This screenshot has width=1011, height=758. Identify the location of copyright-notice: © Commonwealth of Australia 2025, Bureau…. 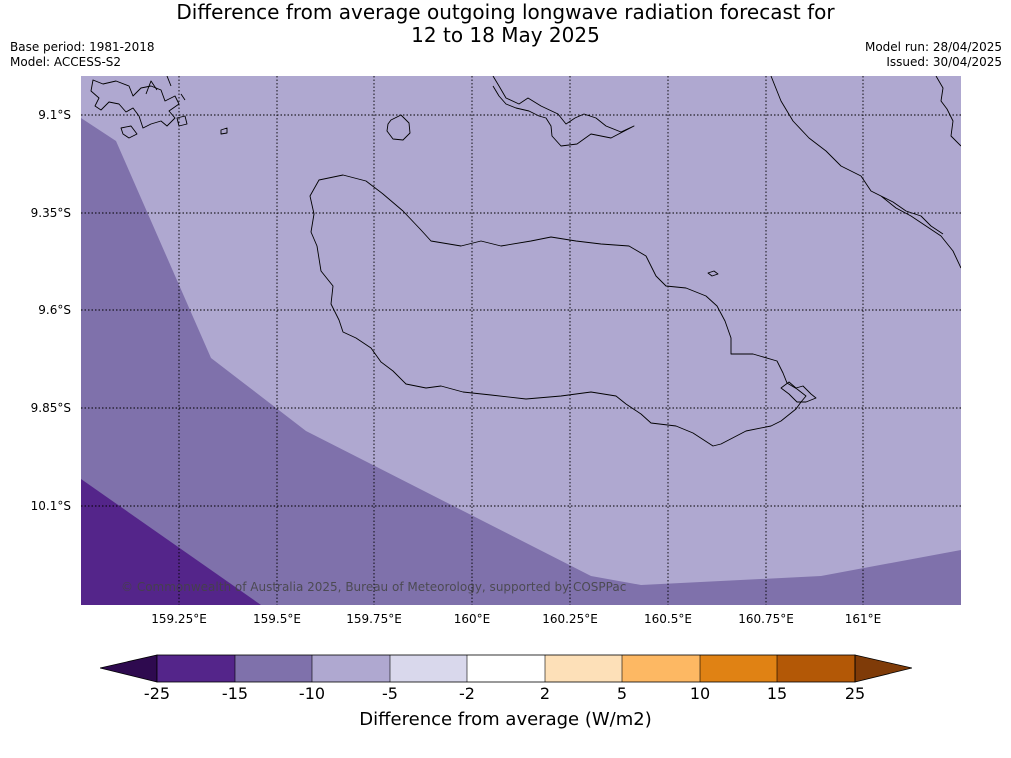
(374, 587).